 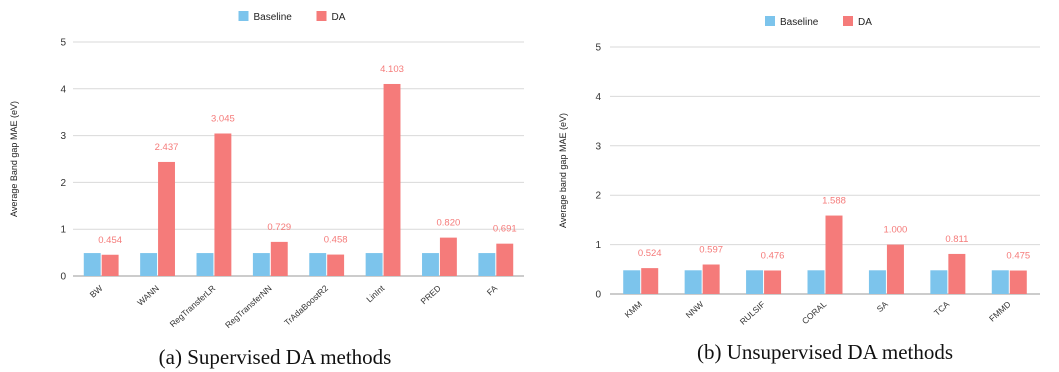 What do you see at coordinates (223, 118) in the screenshot?
I see `data-label: 3.045` at bounding box center [223, 118].